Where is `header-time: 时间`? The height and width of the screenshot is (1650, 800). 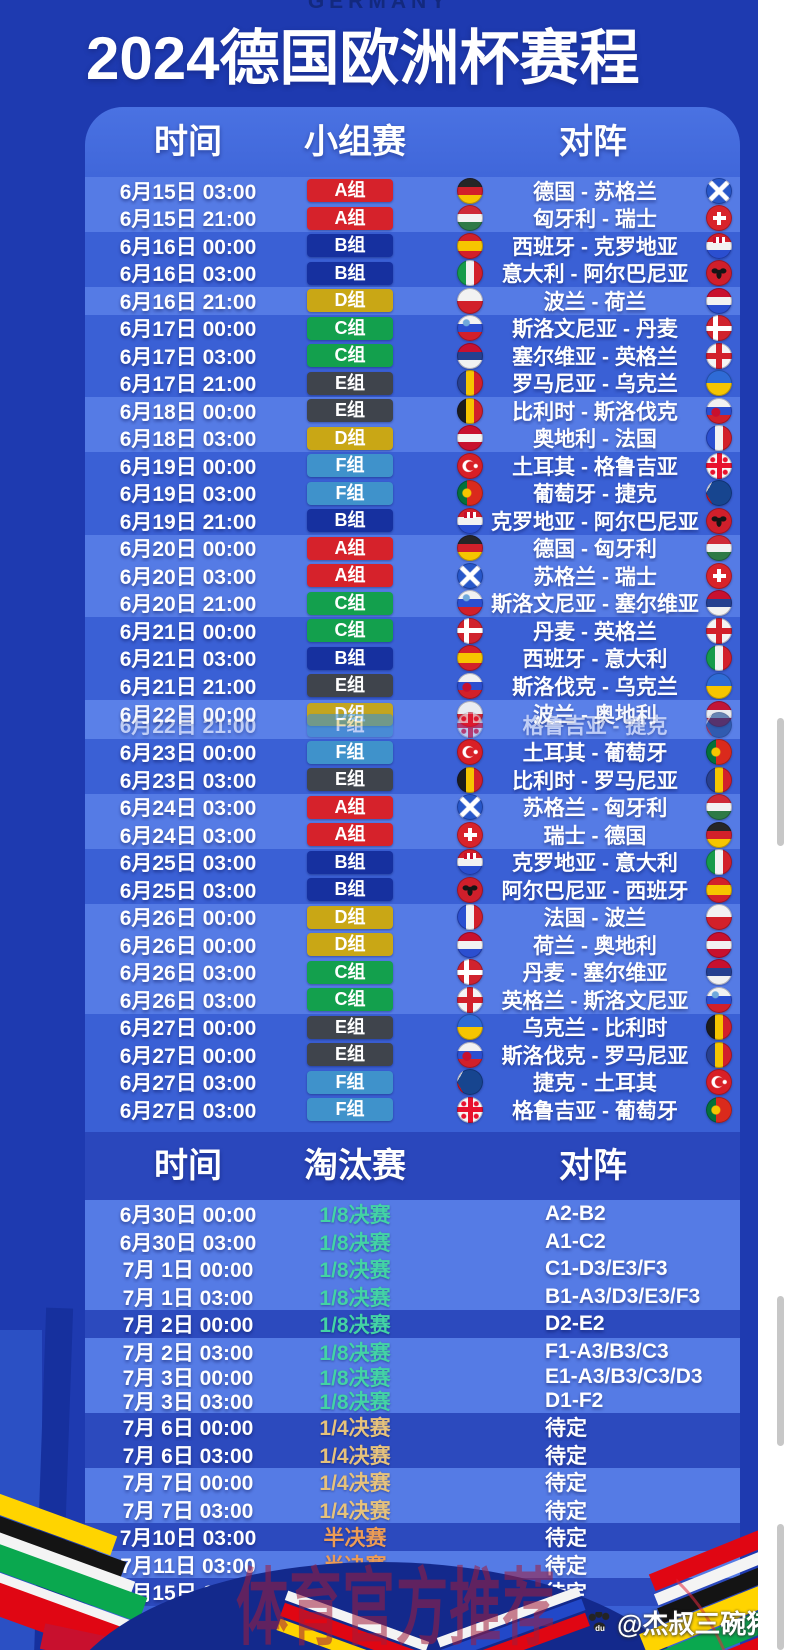
header-time: 时间 is located at coordinates (188, 142).